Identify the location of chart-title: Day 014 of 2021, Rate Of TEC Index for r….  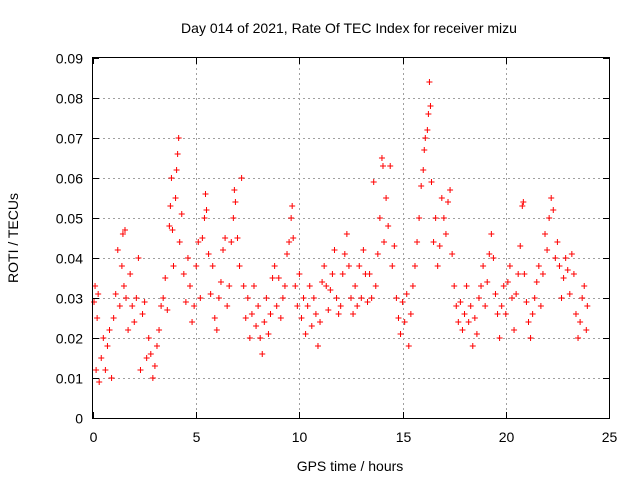
(349, 28).